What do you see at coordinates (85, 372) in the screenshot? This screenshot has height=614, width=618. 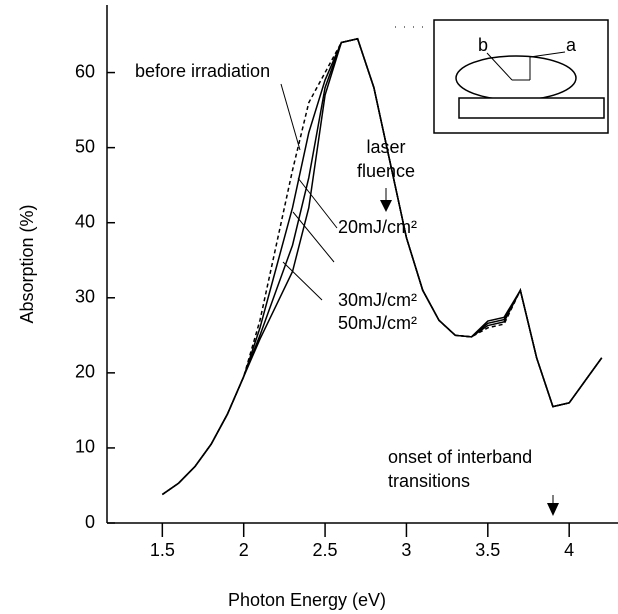 I see `y-tick-label: 20` at bounding box center [85, 372].